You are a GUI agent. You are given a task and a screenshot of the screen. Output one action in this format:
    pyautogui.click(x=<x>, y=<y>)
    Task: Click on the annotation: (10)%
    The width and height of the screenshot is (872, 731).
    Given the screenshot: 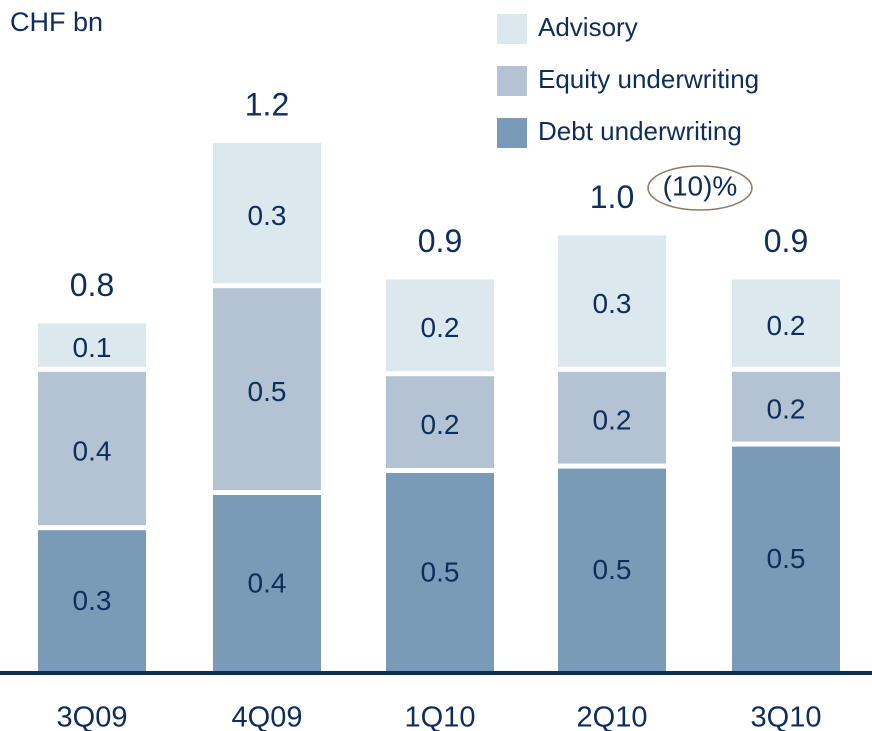 What is the action you would take?
    pyautogui.click(x=700, y=185)
    